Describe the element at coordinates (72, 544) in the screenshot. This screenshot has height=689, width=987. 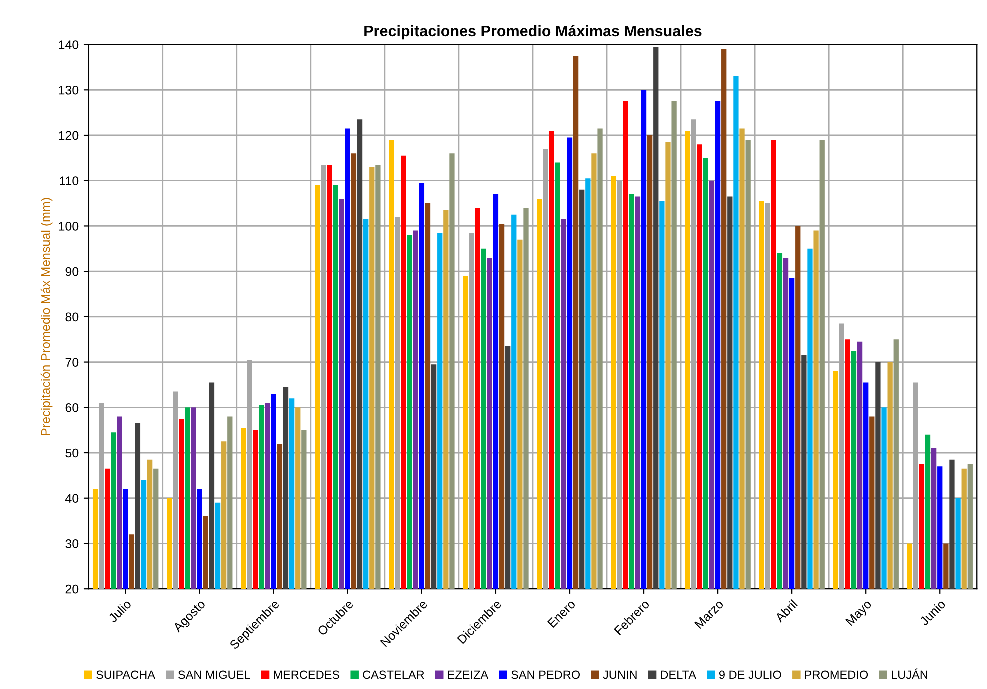
I see `y-tick-label: 30` at that location.